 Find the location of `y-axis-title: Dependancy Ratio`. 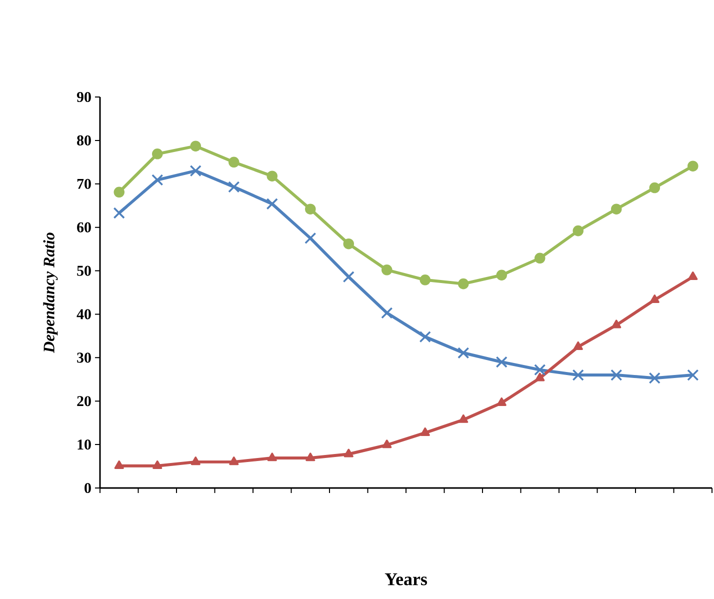

y-axis-title: Dependancy Ratio is located at coordinates (50, 293).